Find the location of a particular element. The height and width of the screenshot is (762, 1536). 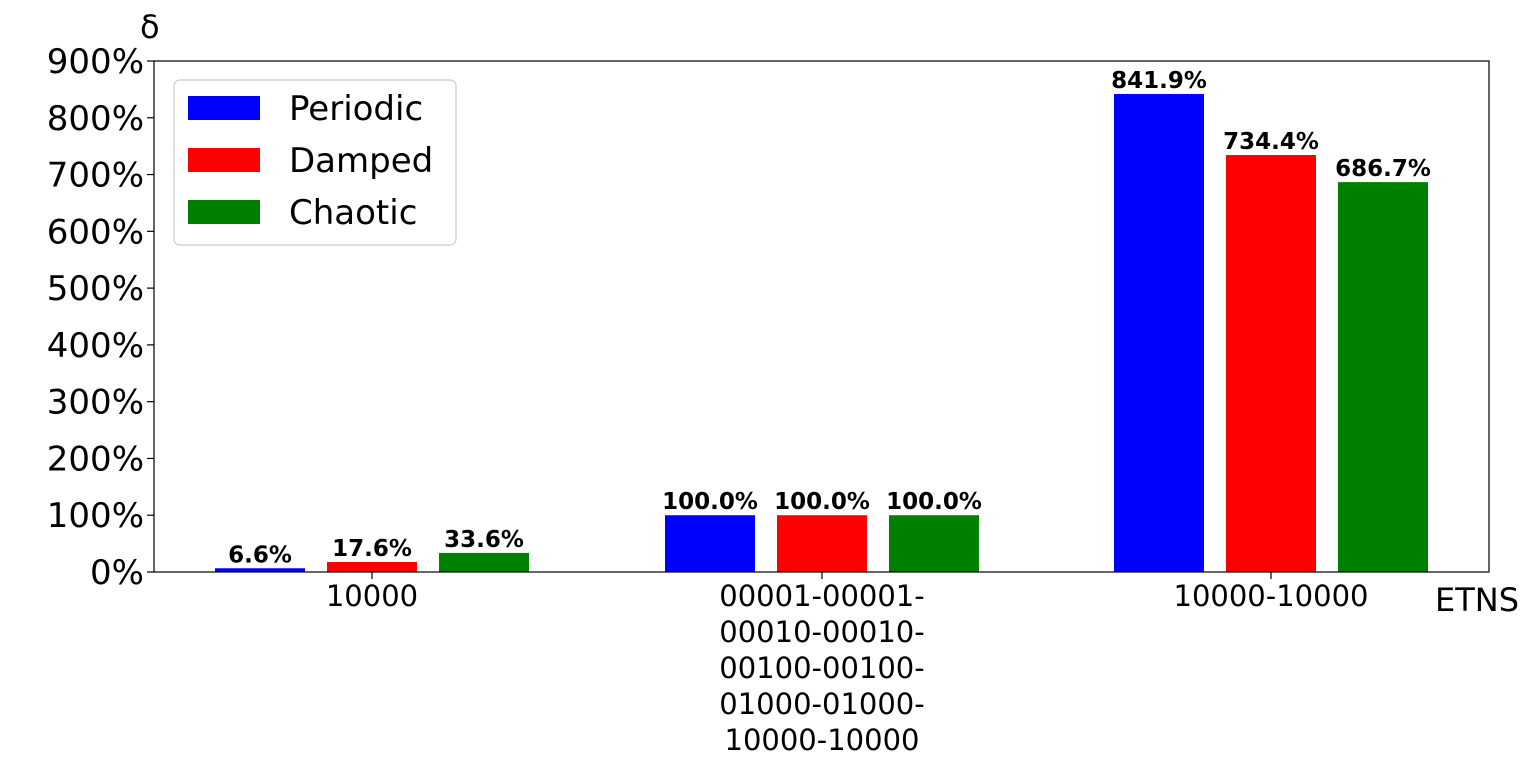

y-axis-ticks: 0% 100% 200% 300% 400% 500% 600% 700% 800% 900% is located at coordinates (100, 317).